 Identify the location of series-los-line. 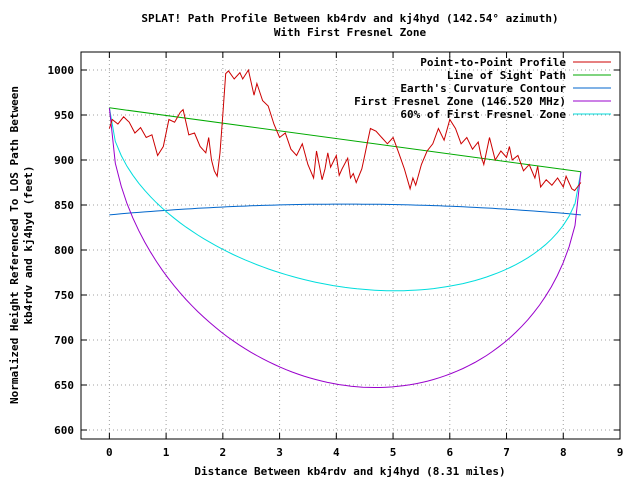
(345, 140).